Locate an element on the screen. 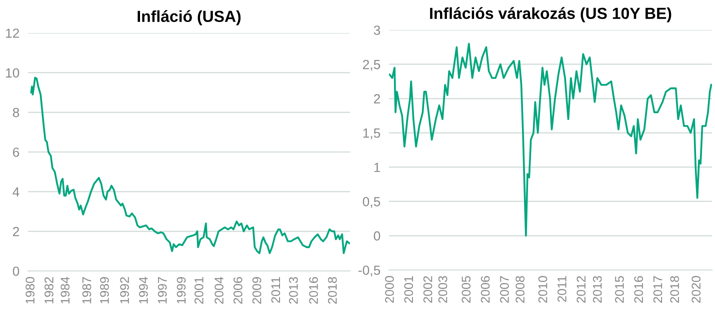 This screenshot has height=331, width=715. x-tick-label: 2007 is located at coordinates (504, 289).